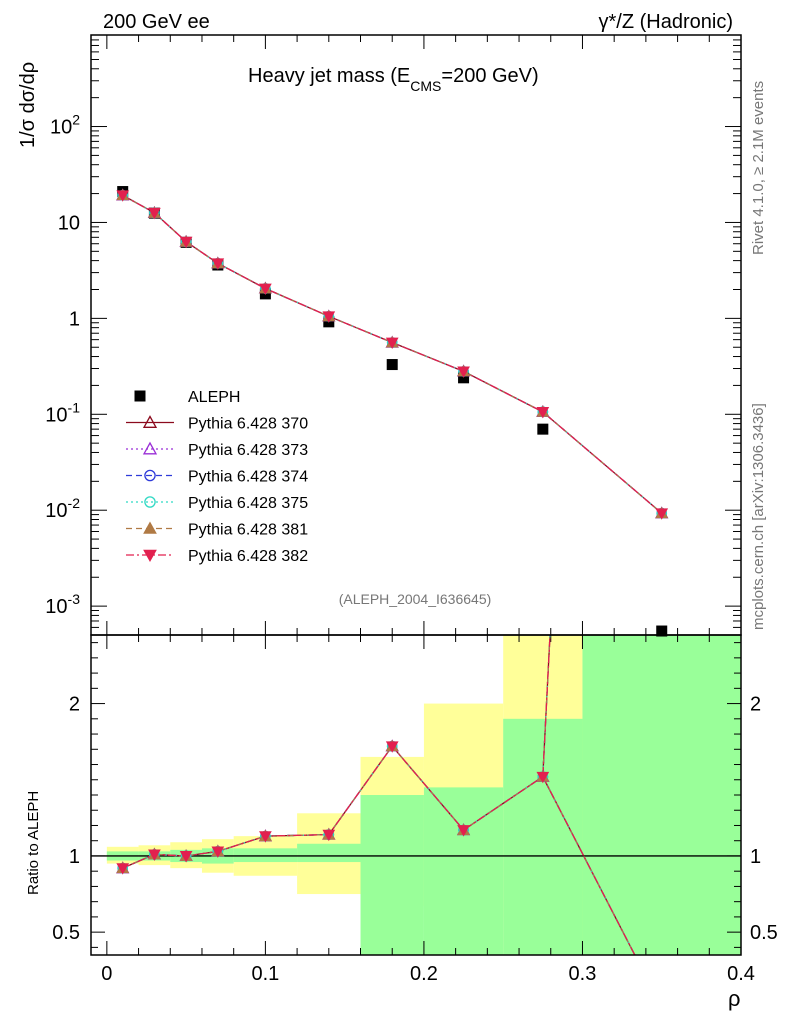 The image size is (786, 1024). Describe the element at coordinates (734, 998) in the screenshot. I see `x-axis-label: ρ` at that location.